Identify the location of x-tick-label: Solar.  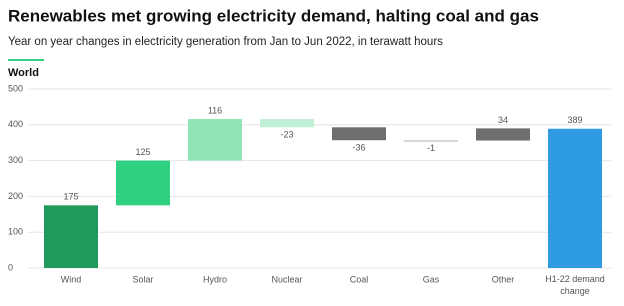
(142, 279).